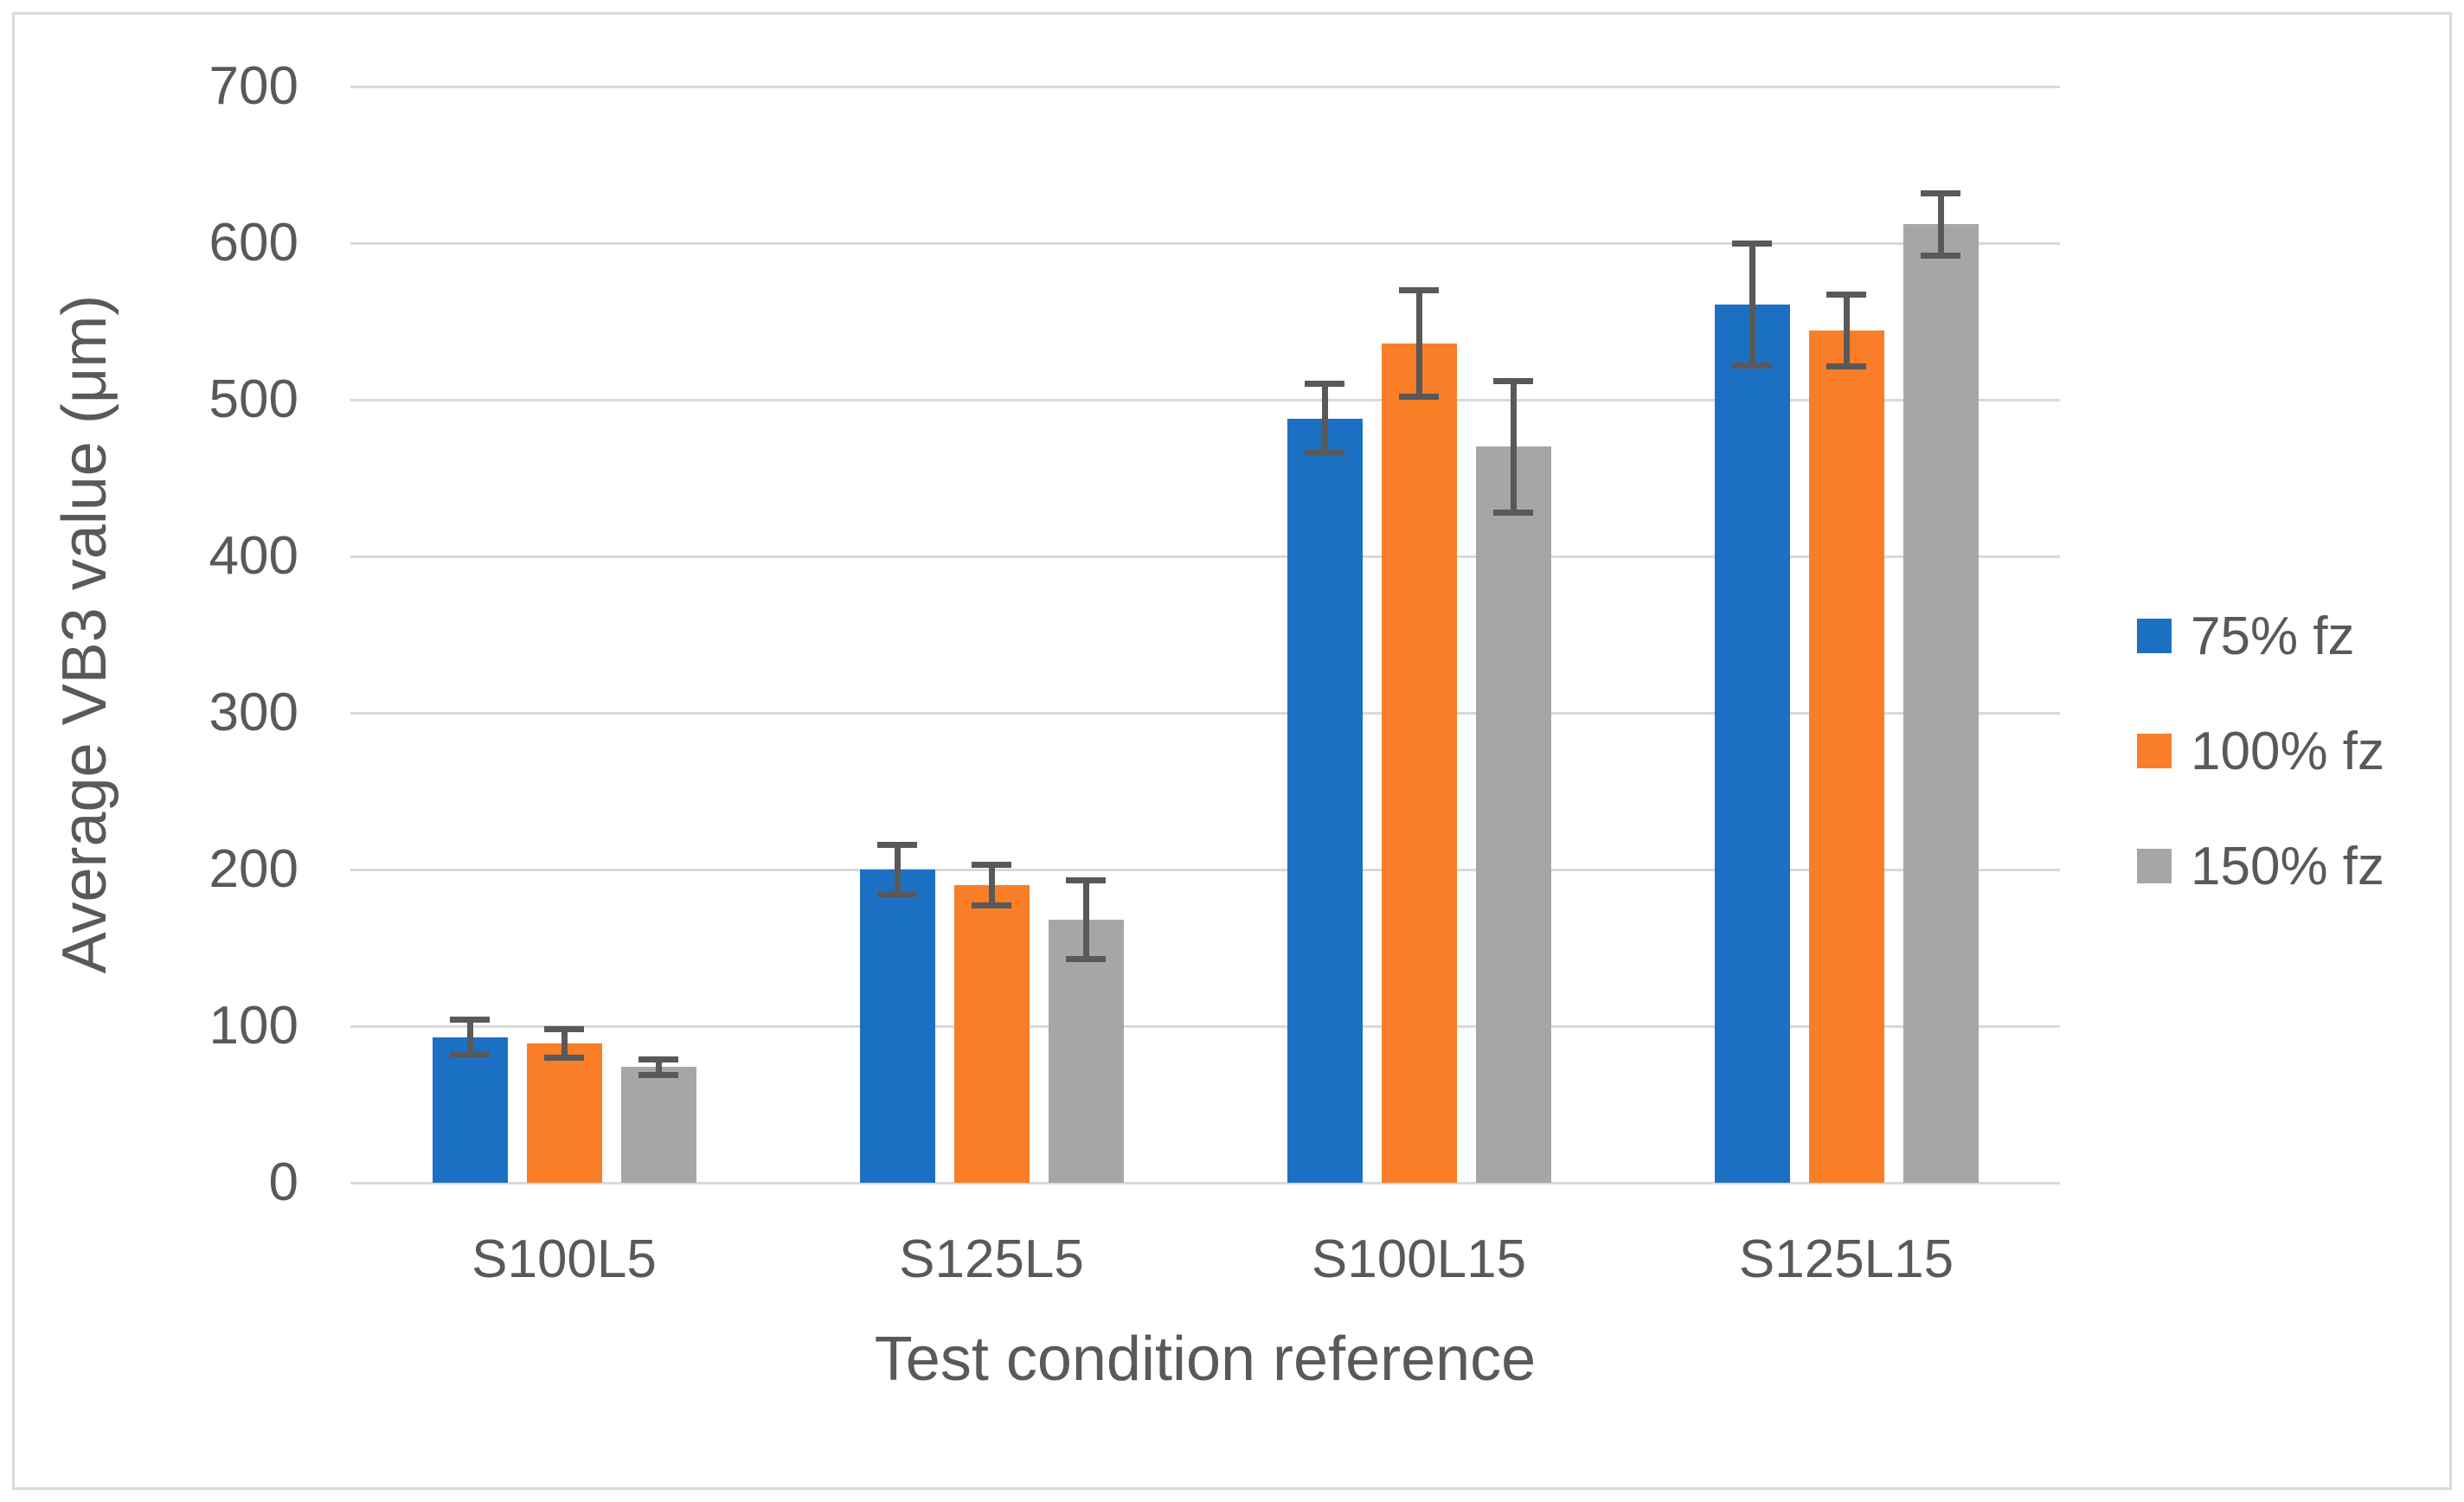 The height and width of the screenshot is (1502, 2464). Describe the element at coordinates (283, 1182) in the screenshot. I see `y-tick-label-0: 0` at that location.